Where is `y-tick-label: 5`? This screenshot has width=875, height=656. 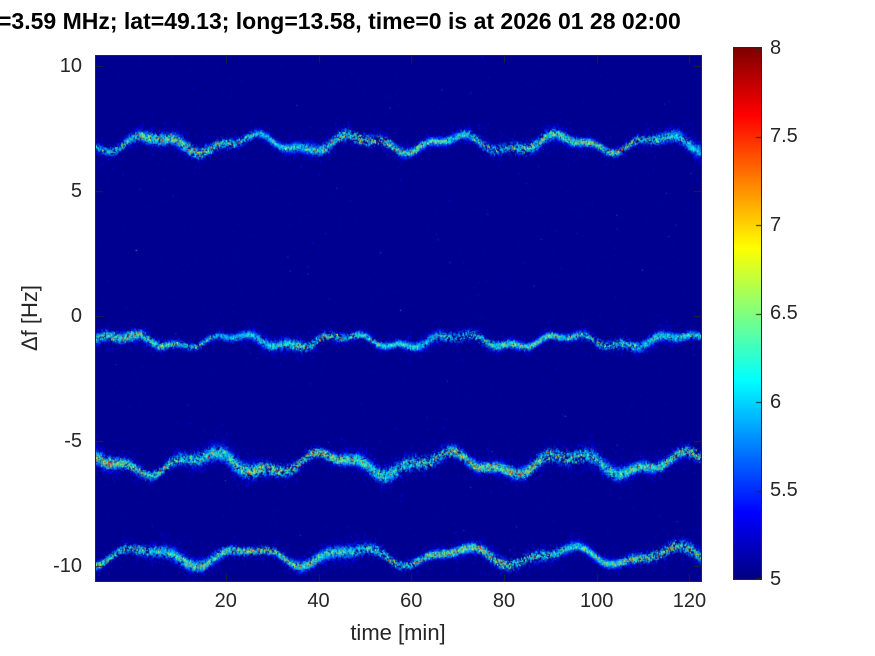
y-tick-label: 5 is located at coordinates (76, 191).